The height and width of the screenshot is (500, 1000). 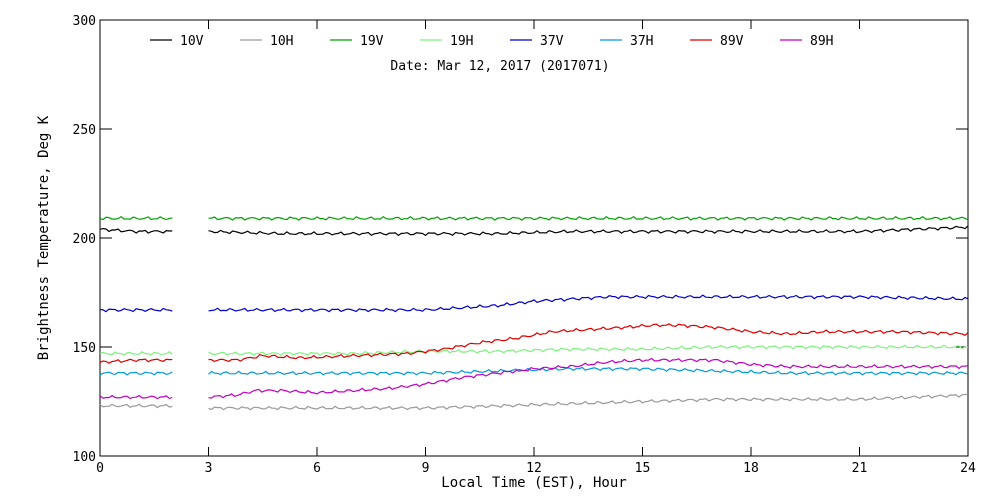 I want to click on legend-label-89h: 89H, so click(x=821, y=41).